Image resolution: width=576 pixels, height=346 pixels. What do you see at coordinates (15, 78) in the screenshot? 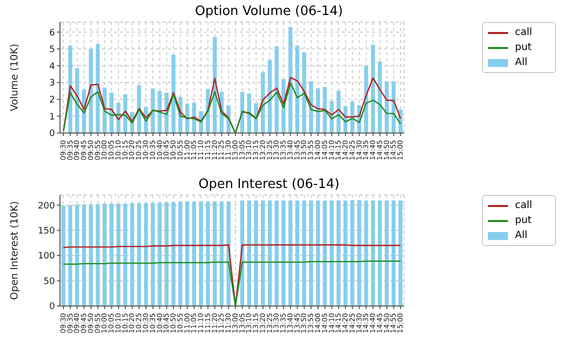
I see `y-axis-title: Volume (10K)` at bounding box center [15, 78].